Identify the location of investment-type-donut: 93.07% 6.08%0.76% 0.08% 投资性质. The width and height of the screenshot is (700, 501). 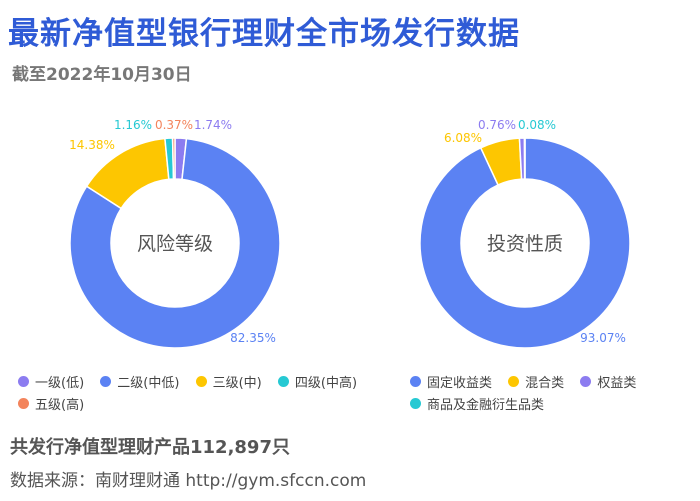
(525, 233).